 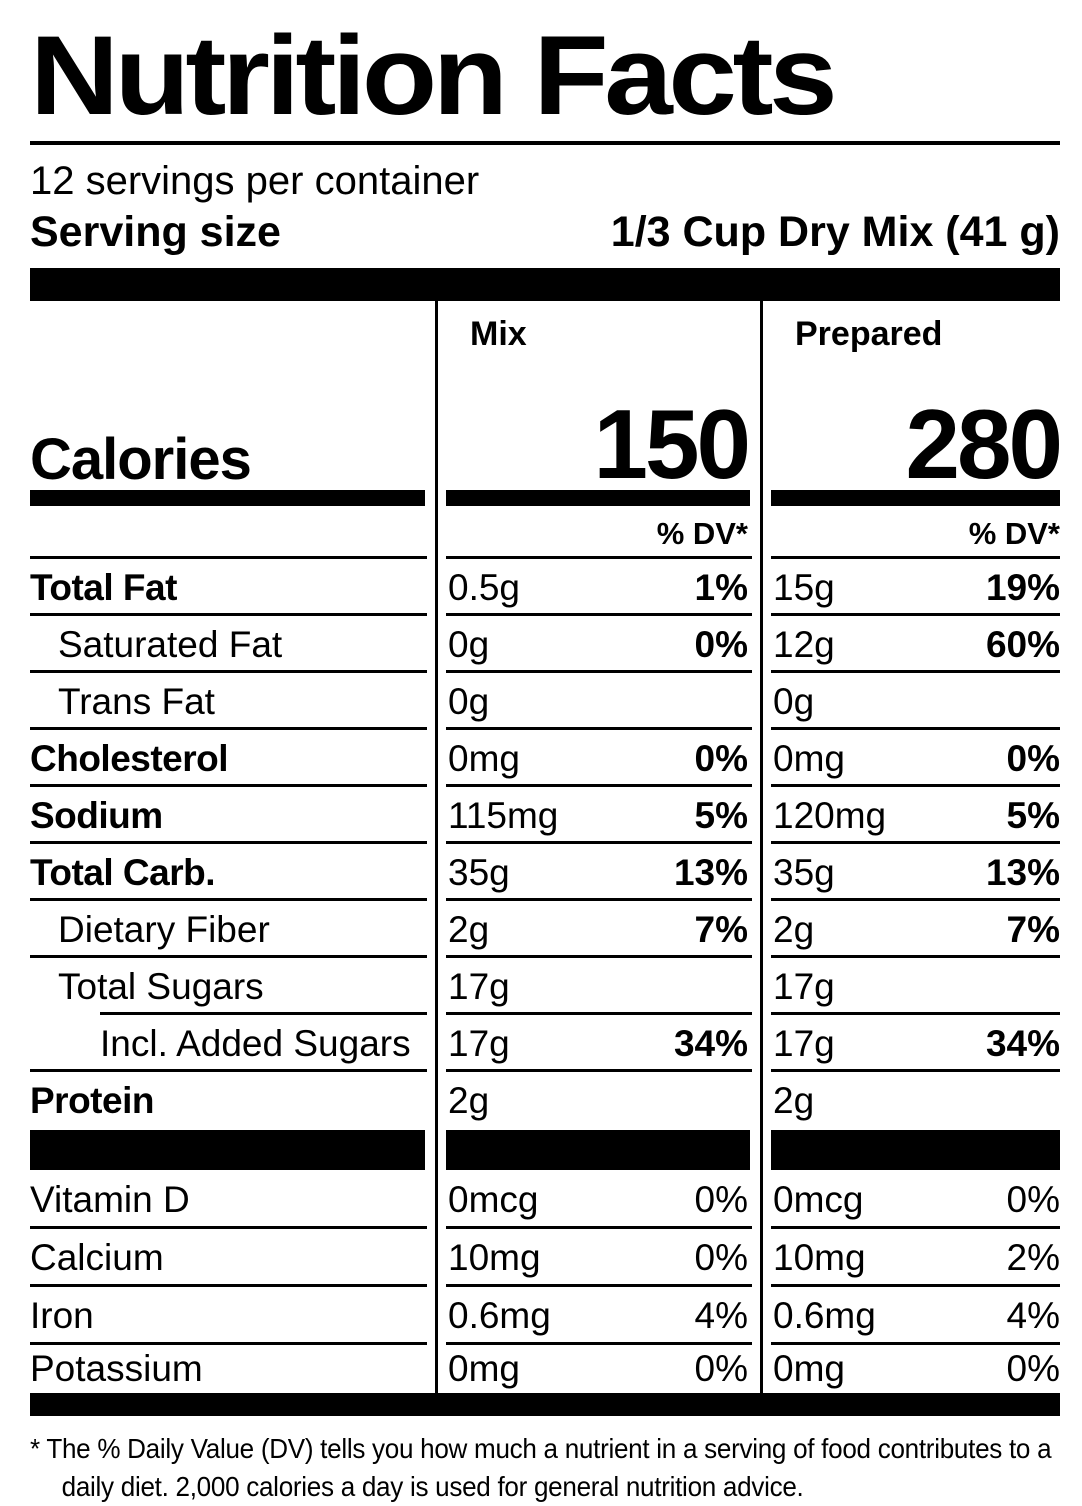 What do you see at coordinates (232, 435) in the screenshot?
I see `calories-label-cell: Calories` at bounding box center [232, 435].